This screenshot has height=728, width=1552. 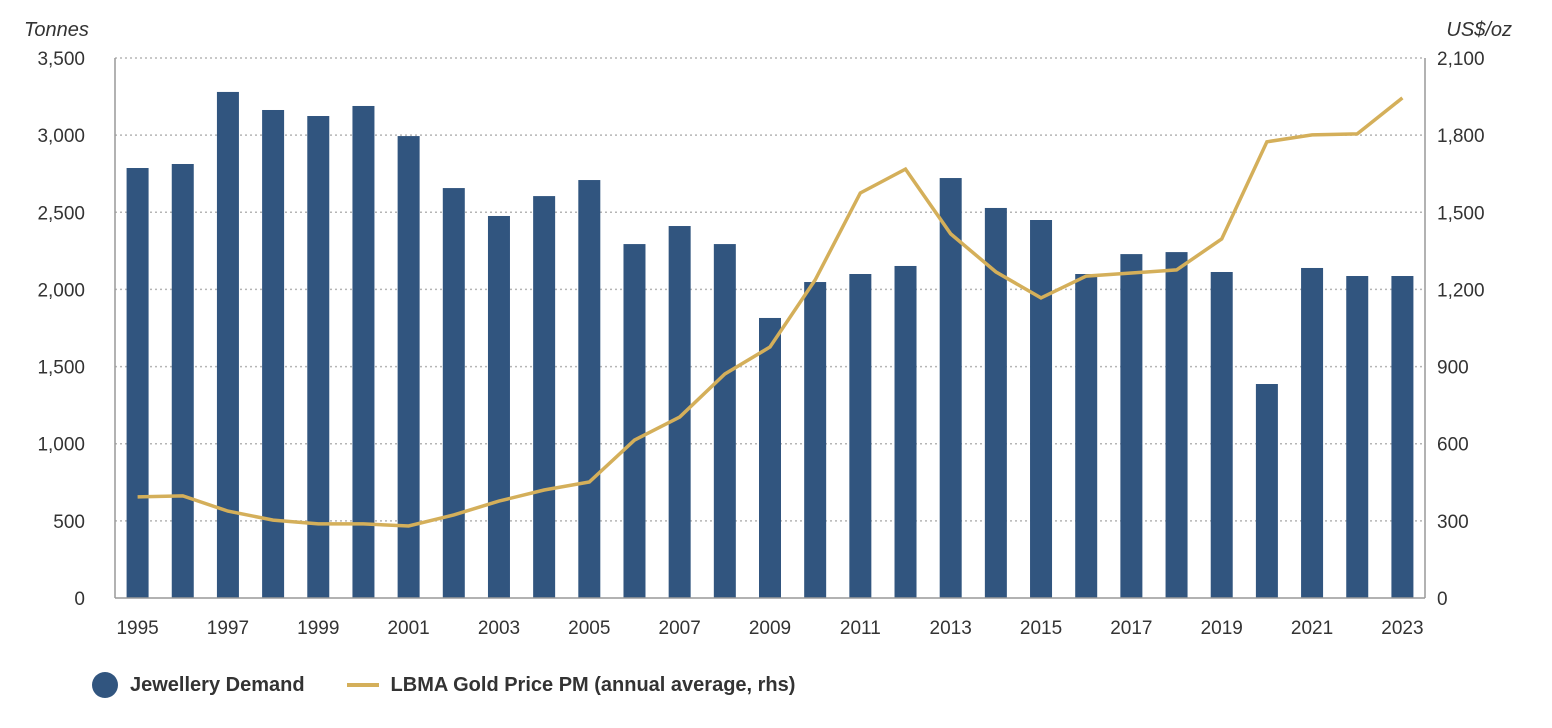 I want to click on left-tick-label: 0, so click(x=79, y=599).